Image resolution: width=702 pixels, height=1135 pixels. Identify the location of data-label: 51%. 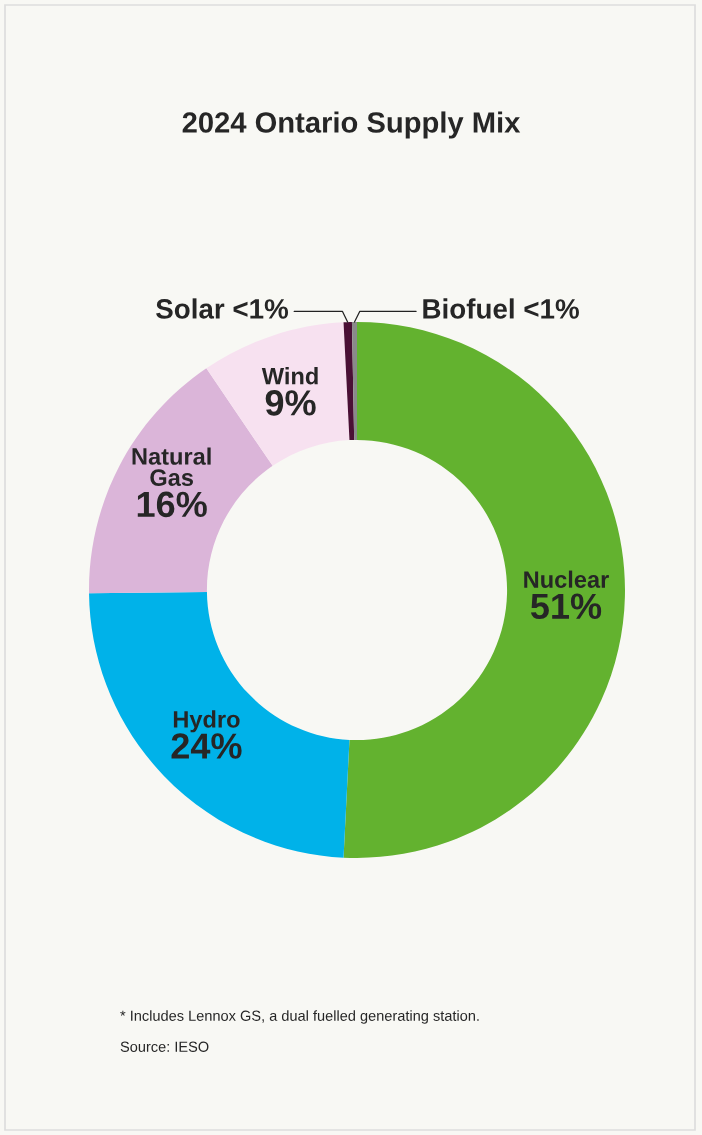
(566, 606).